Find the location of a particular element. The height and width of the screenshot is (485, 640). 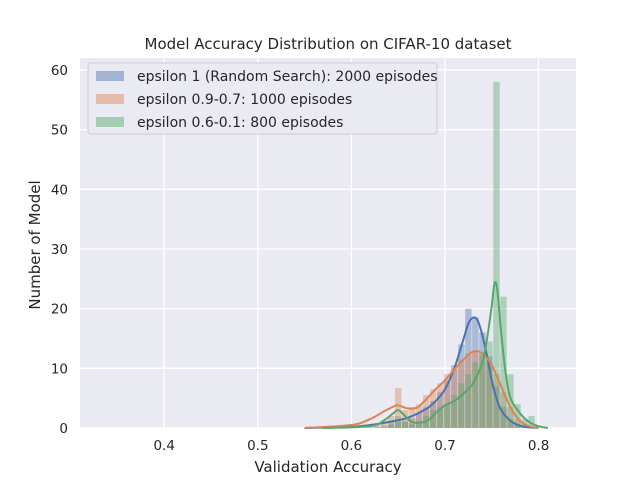

legend-label-series-1: epsilon 1 (Random Search): 2000 episodes is located at coordinates (287, 77).